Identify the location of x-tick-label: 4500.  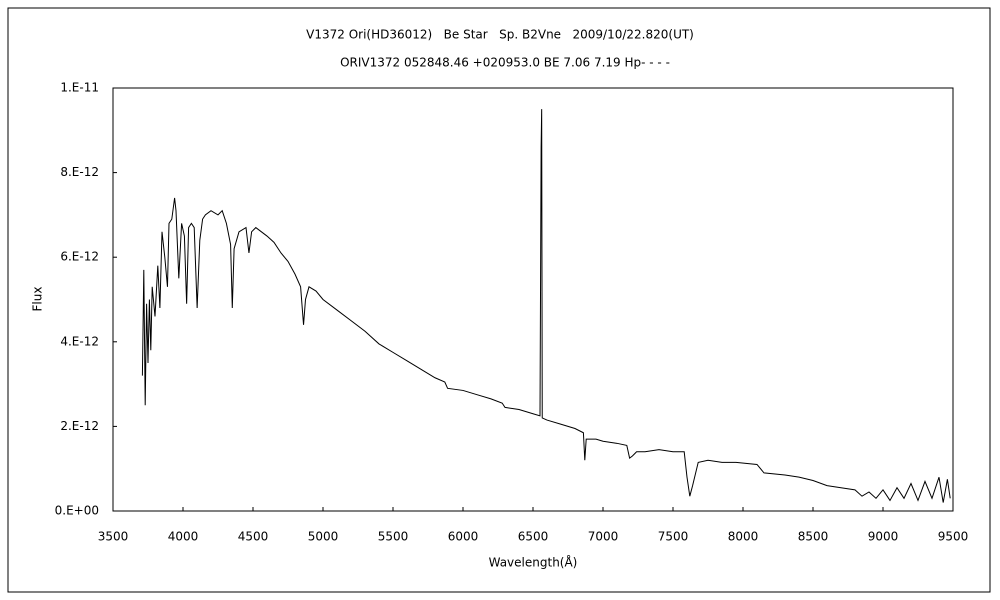
(253, 537).